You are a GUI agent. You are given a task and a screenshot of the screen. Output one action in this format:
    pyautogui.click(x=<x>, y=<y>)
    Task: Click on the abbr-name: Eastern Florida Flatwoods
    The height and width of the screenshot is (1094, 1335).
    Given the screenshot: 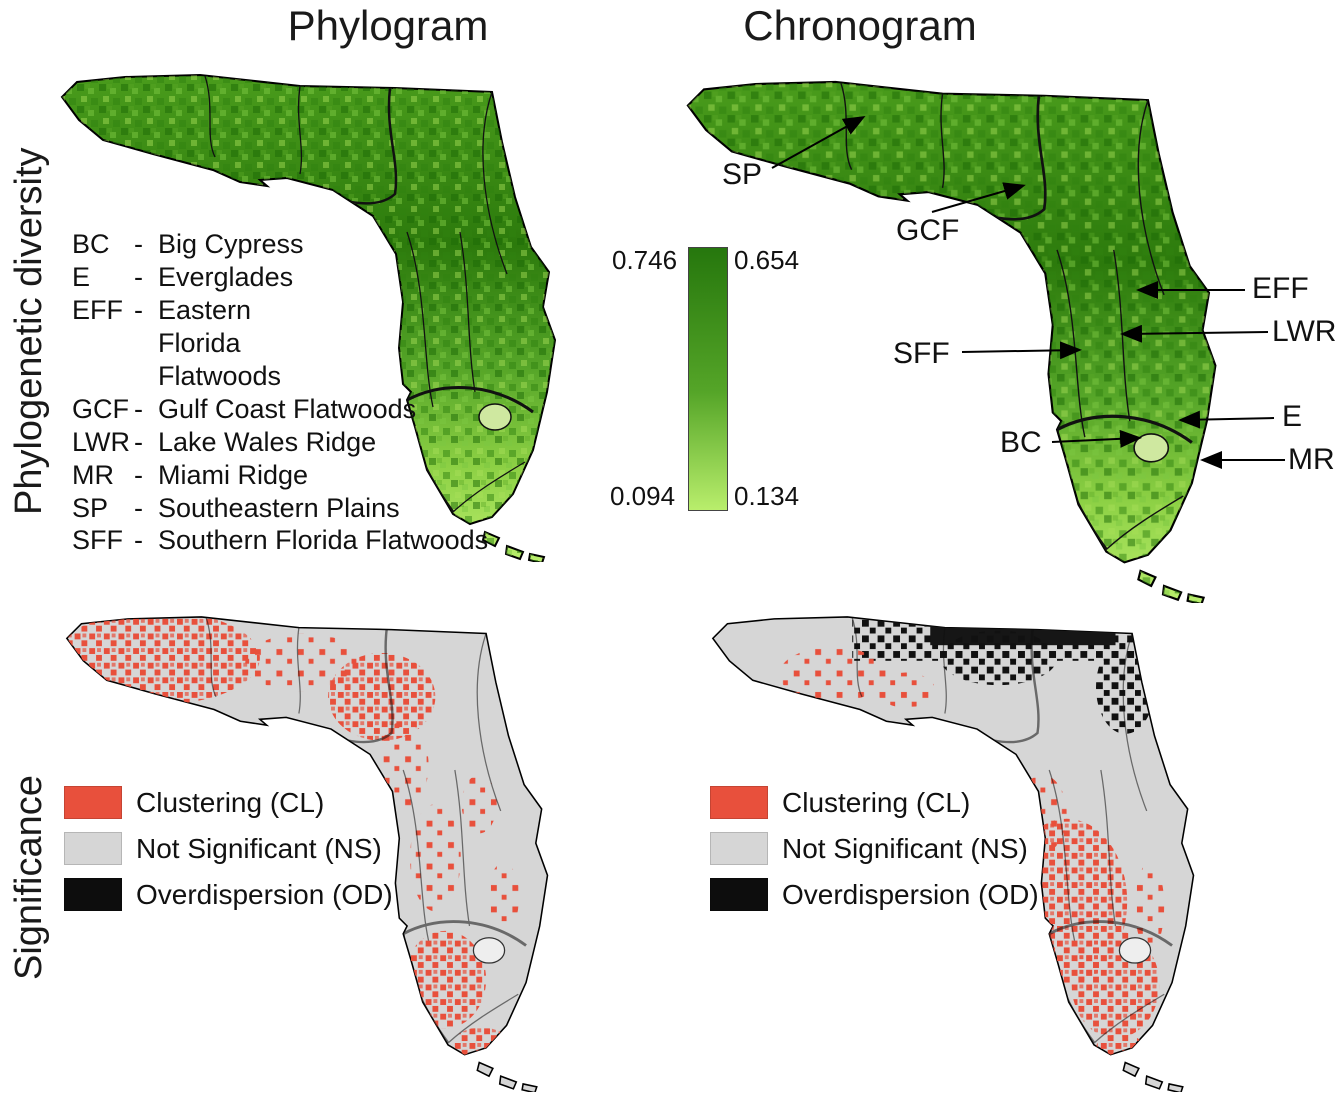 What is the action you would take?
    pyautogui.click(x=220, y=342)
    